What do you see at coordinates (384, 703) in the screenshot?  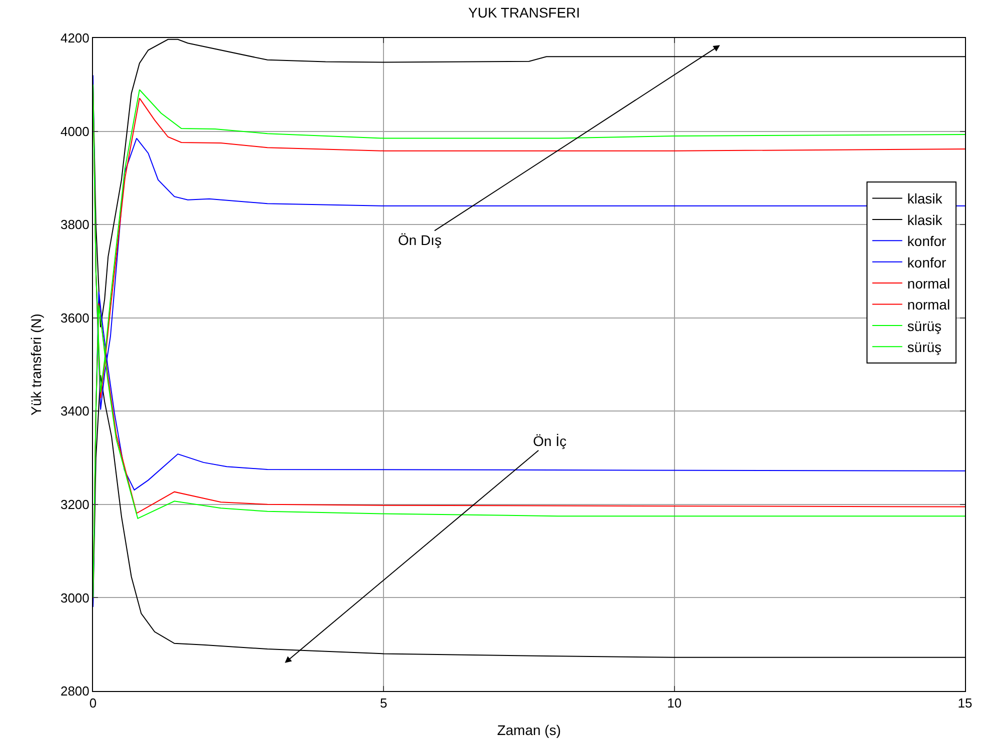 I see `x-tick-label: 5` at bounding box center [384, 703].